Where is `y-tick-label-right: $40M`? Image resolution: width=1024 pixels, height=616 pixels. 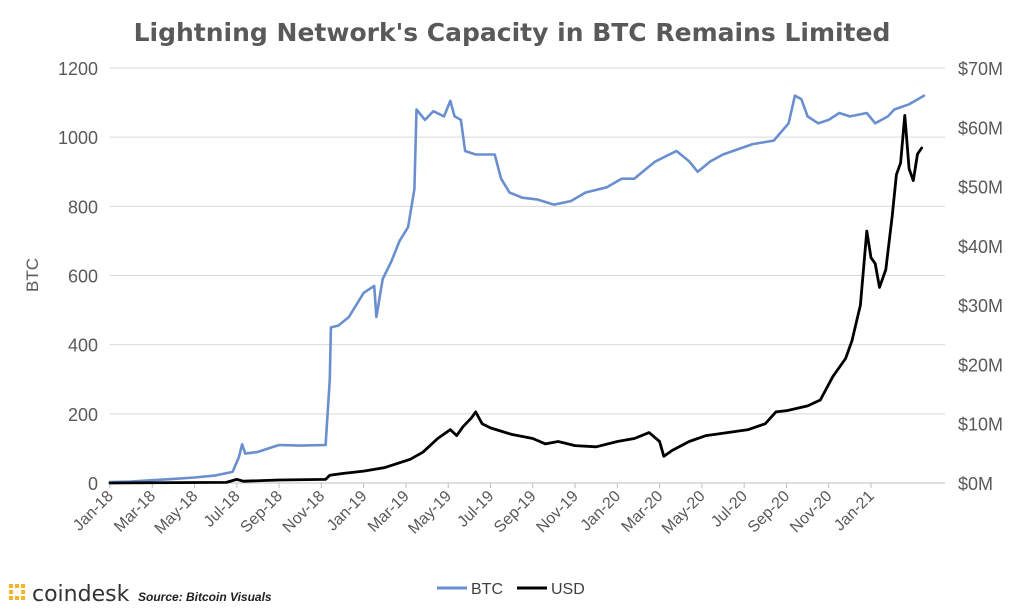
y-tick-label-right: $40M is located at coordinates (980, 247).